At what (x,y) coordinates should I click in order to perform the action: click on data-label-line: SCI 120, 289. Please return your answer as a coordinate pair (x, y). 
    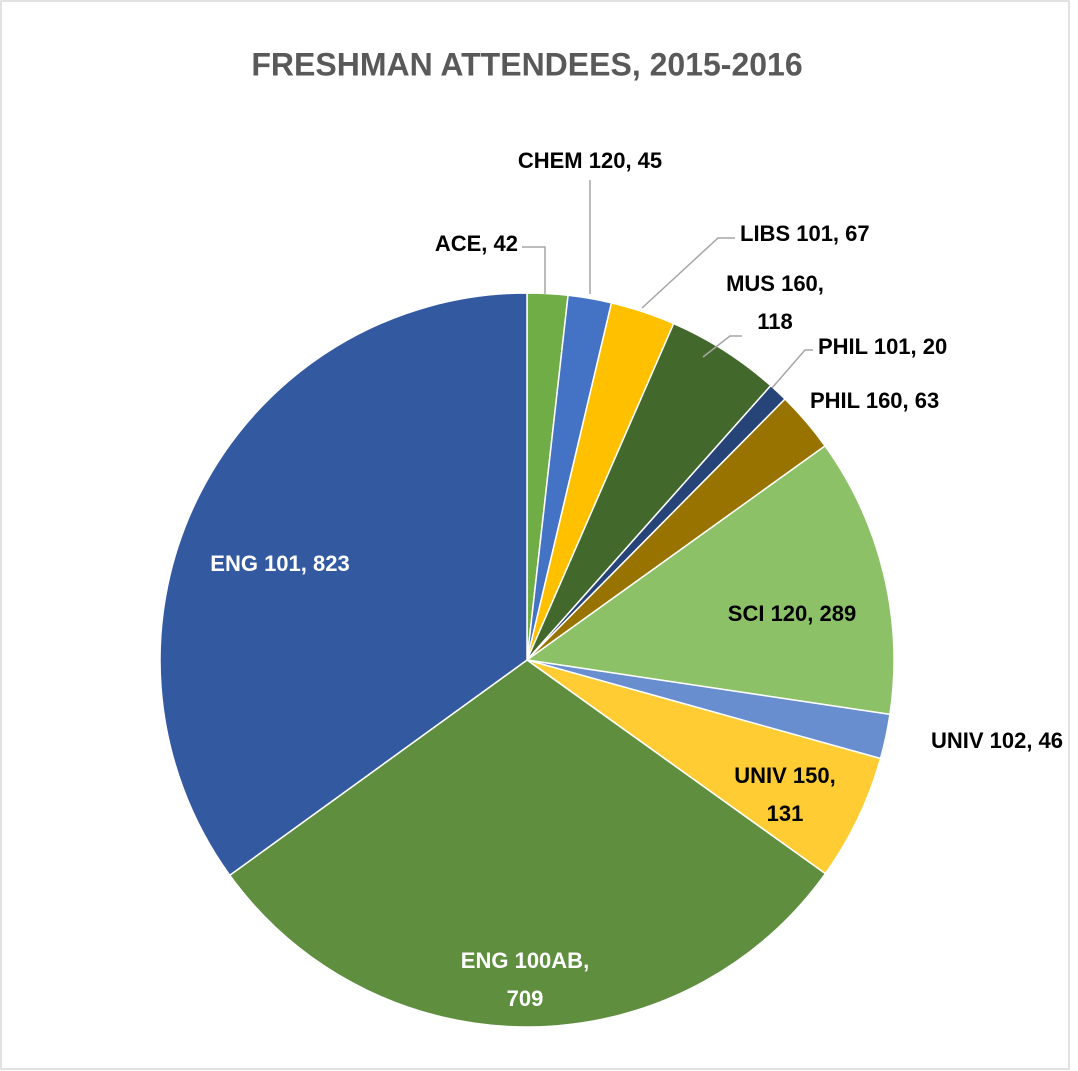
    Looking at the image, I should click on (792, 613).